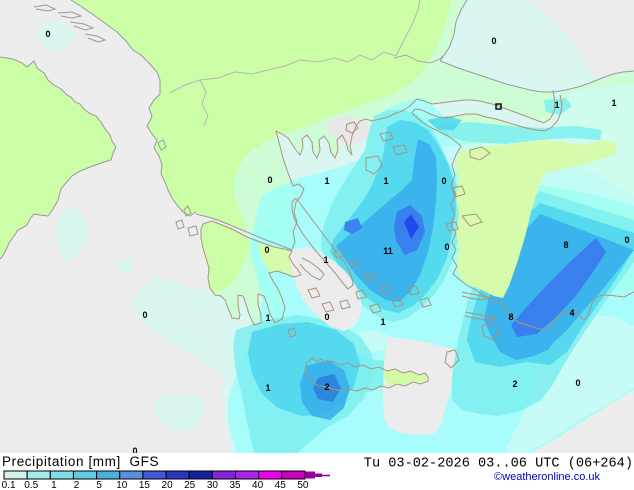 The height and width of the screenshot is (490, 634). Describe the element at coordinates (498, 464) in the screenshot. I see `svg-text:Tu 03-02-2026 03..06 UTC (06+2: Tu 03-02-2026 03..06 UTC (06+264)` at that location.